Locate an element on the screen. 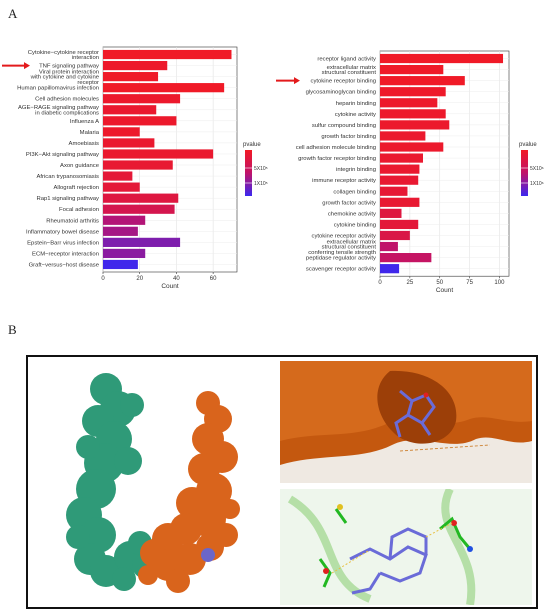 This screenshot has height=615, width=550. category-label: cytokine binding is located at coordinates (355, 225).